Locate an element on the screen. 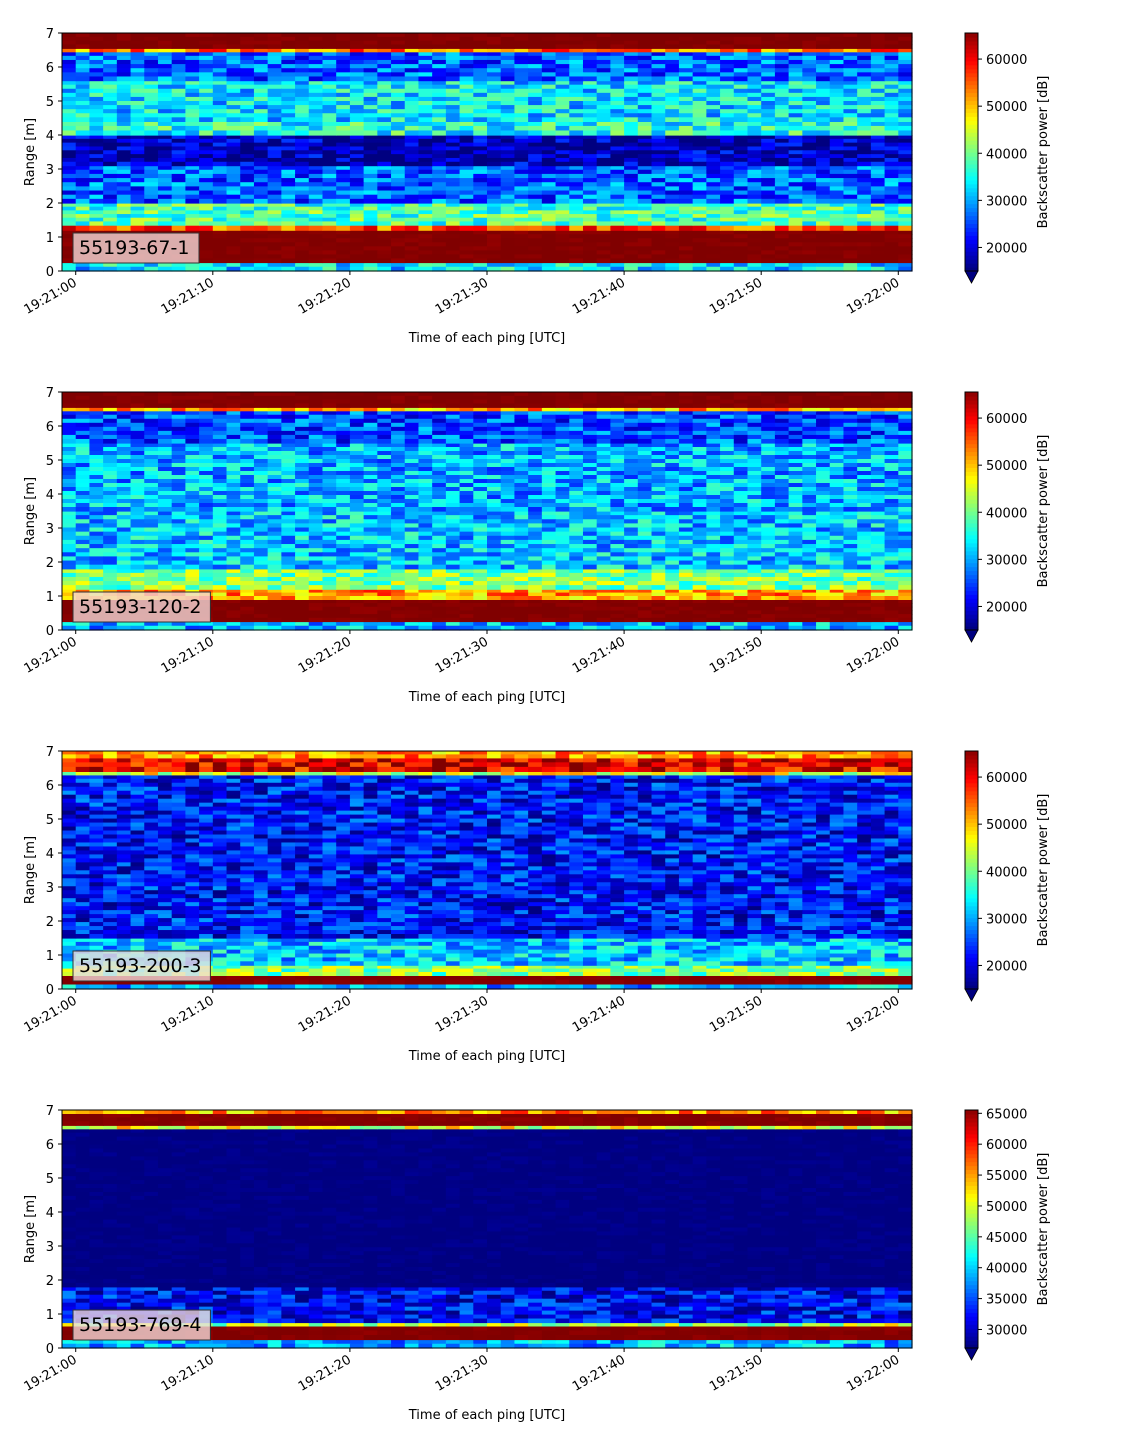  colorbar-segment is located at coordinates (971, 43).